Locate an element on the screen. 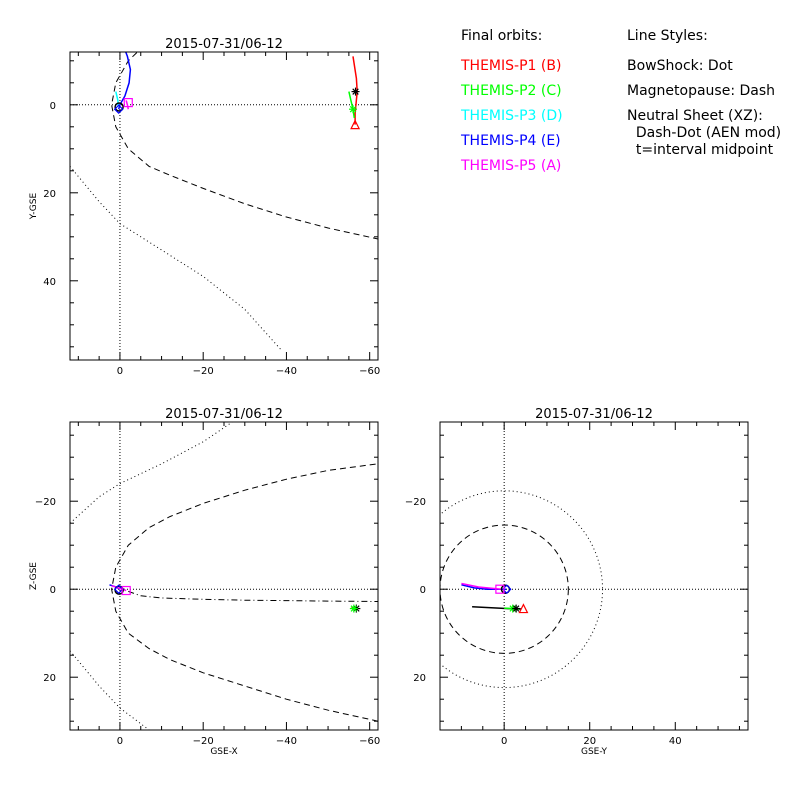  legend-style-midpoint: t=interval midpoint is located at coordinates (700, 150).